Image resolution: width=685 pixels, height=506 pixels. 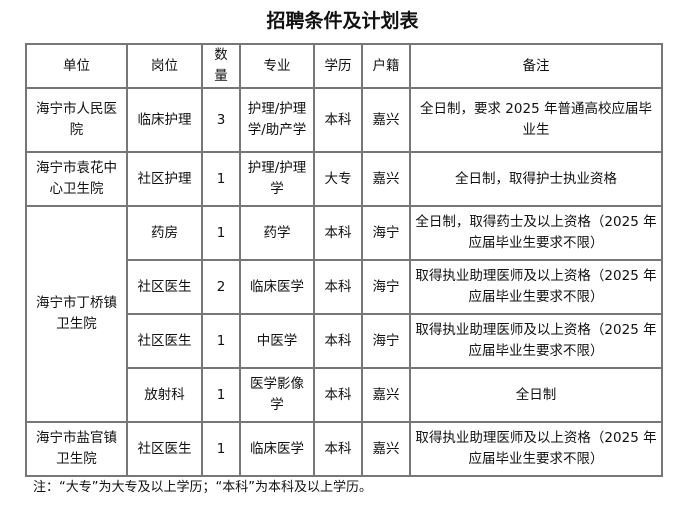 What do you see at coordinates (277, 66) in the screenshot?
I see `header-major: 专业` at bounding box center [277, 66].